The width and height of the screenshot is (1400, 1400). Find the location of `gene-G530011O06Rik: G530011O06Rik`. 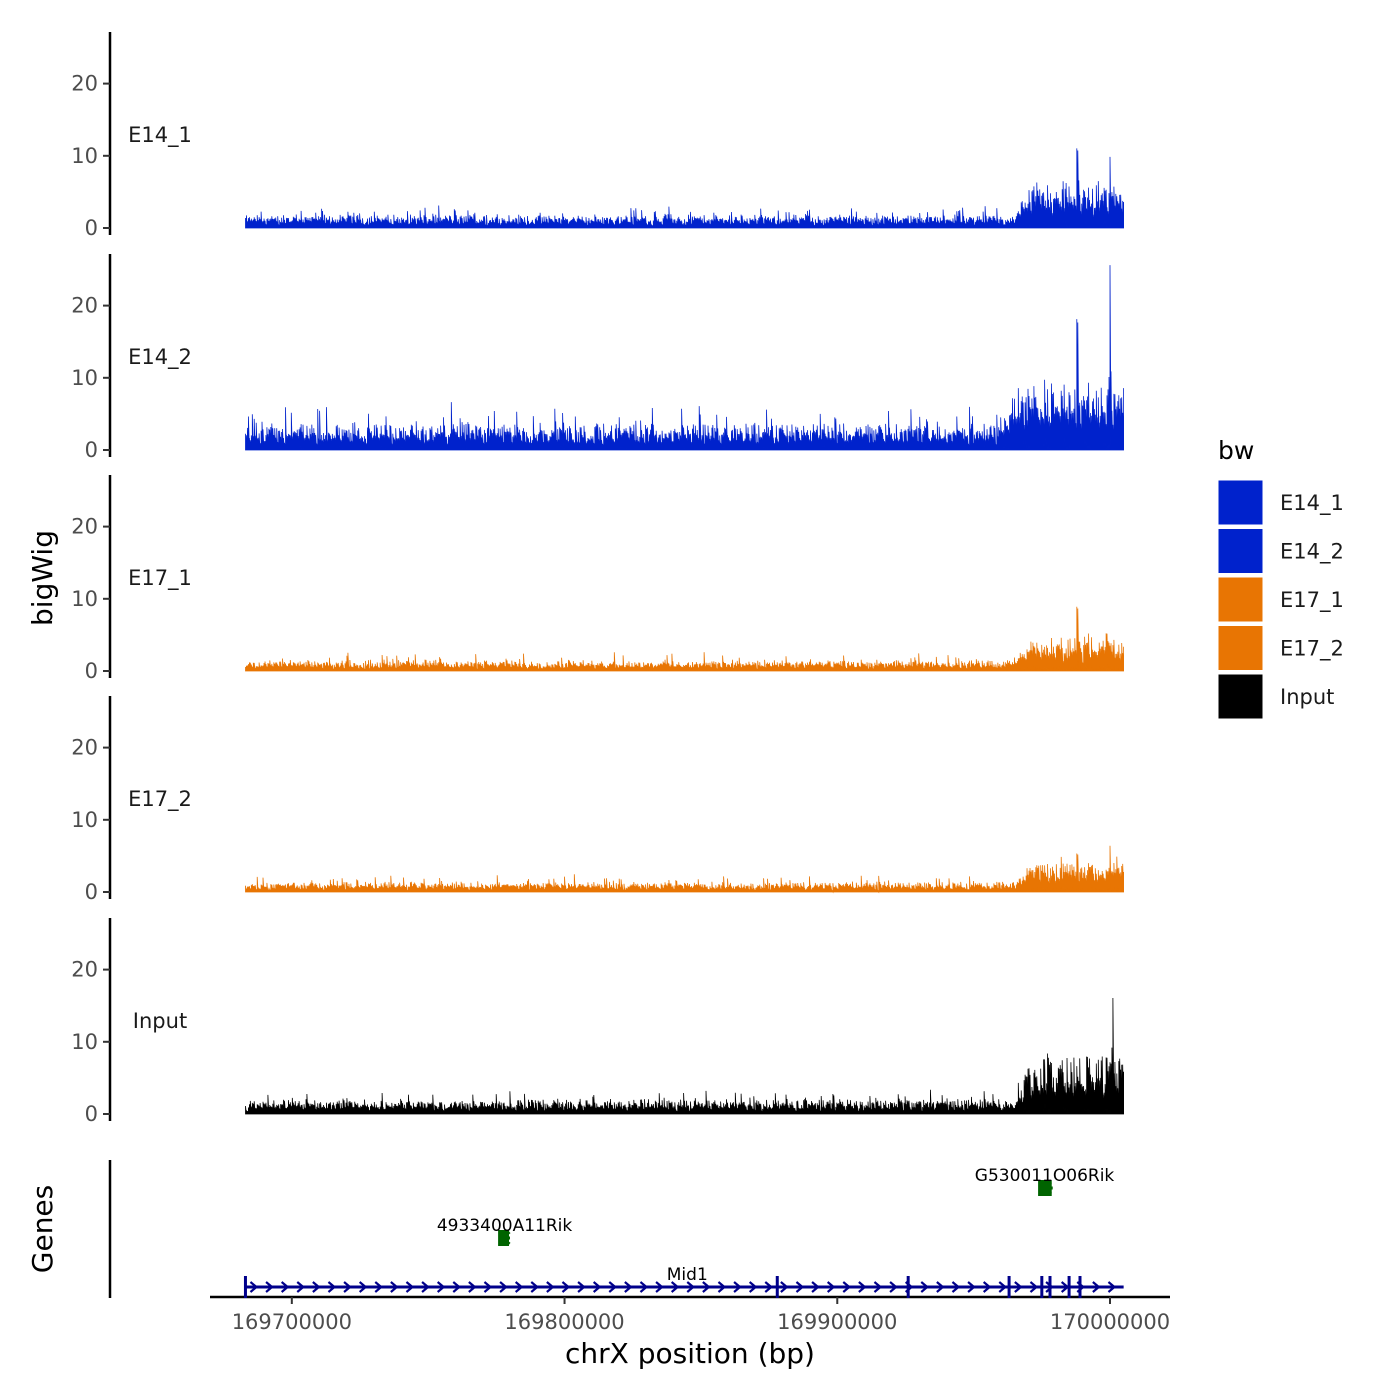

gene-G530011O06Rik: G530011O06Rik is located at coordinates (1045, 1181).